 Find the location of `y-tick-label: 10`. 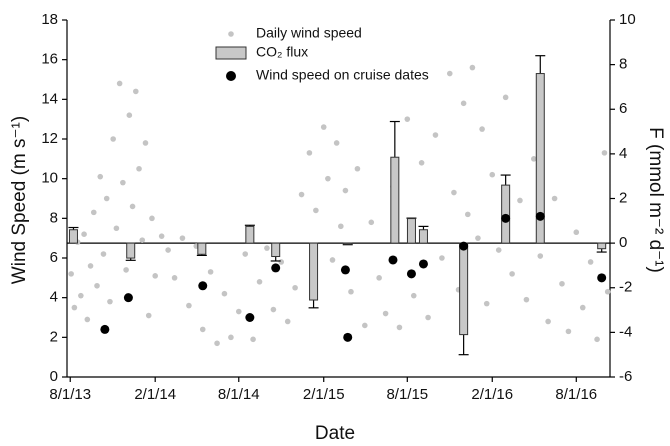

y-tick-label: 10 is located at coordinates (49, 178).